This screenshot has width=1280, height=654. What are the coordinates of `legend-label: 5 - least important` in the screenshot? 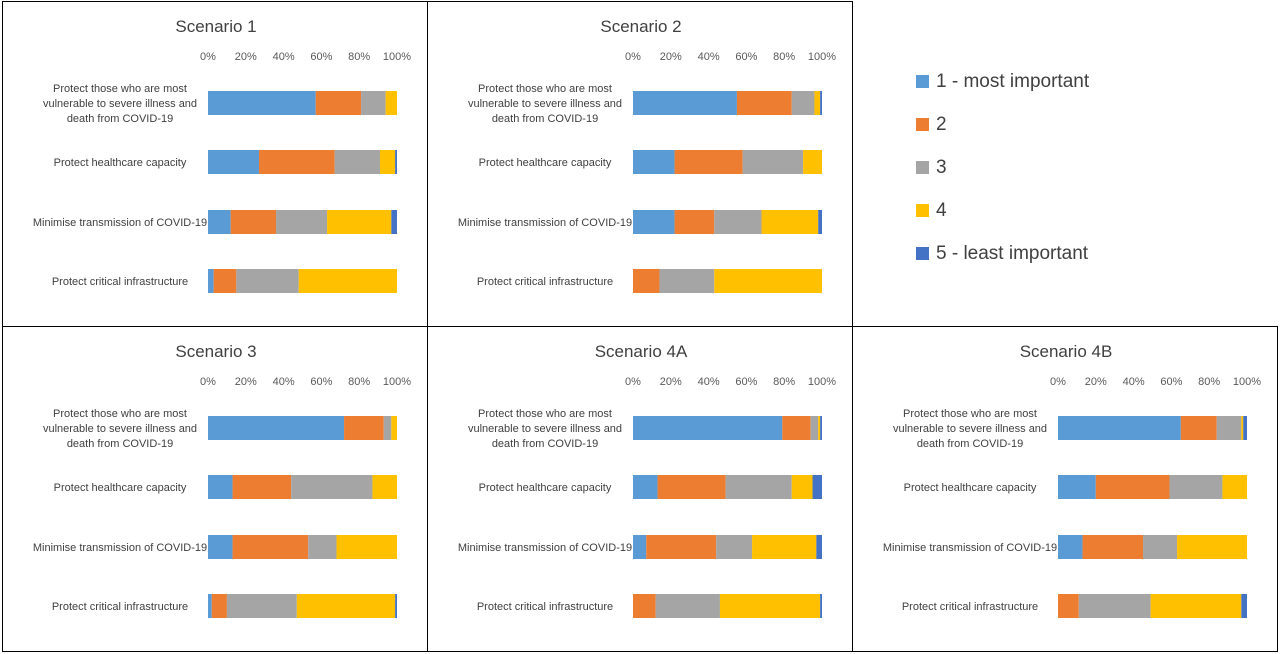 It's located at (1012, 253).